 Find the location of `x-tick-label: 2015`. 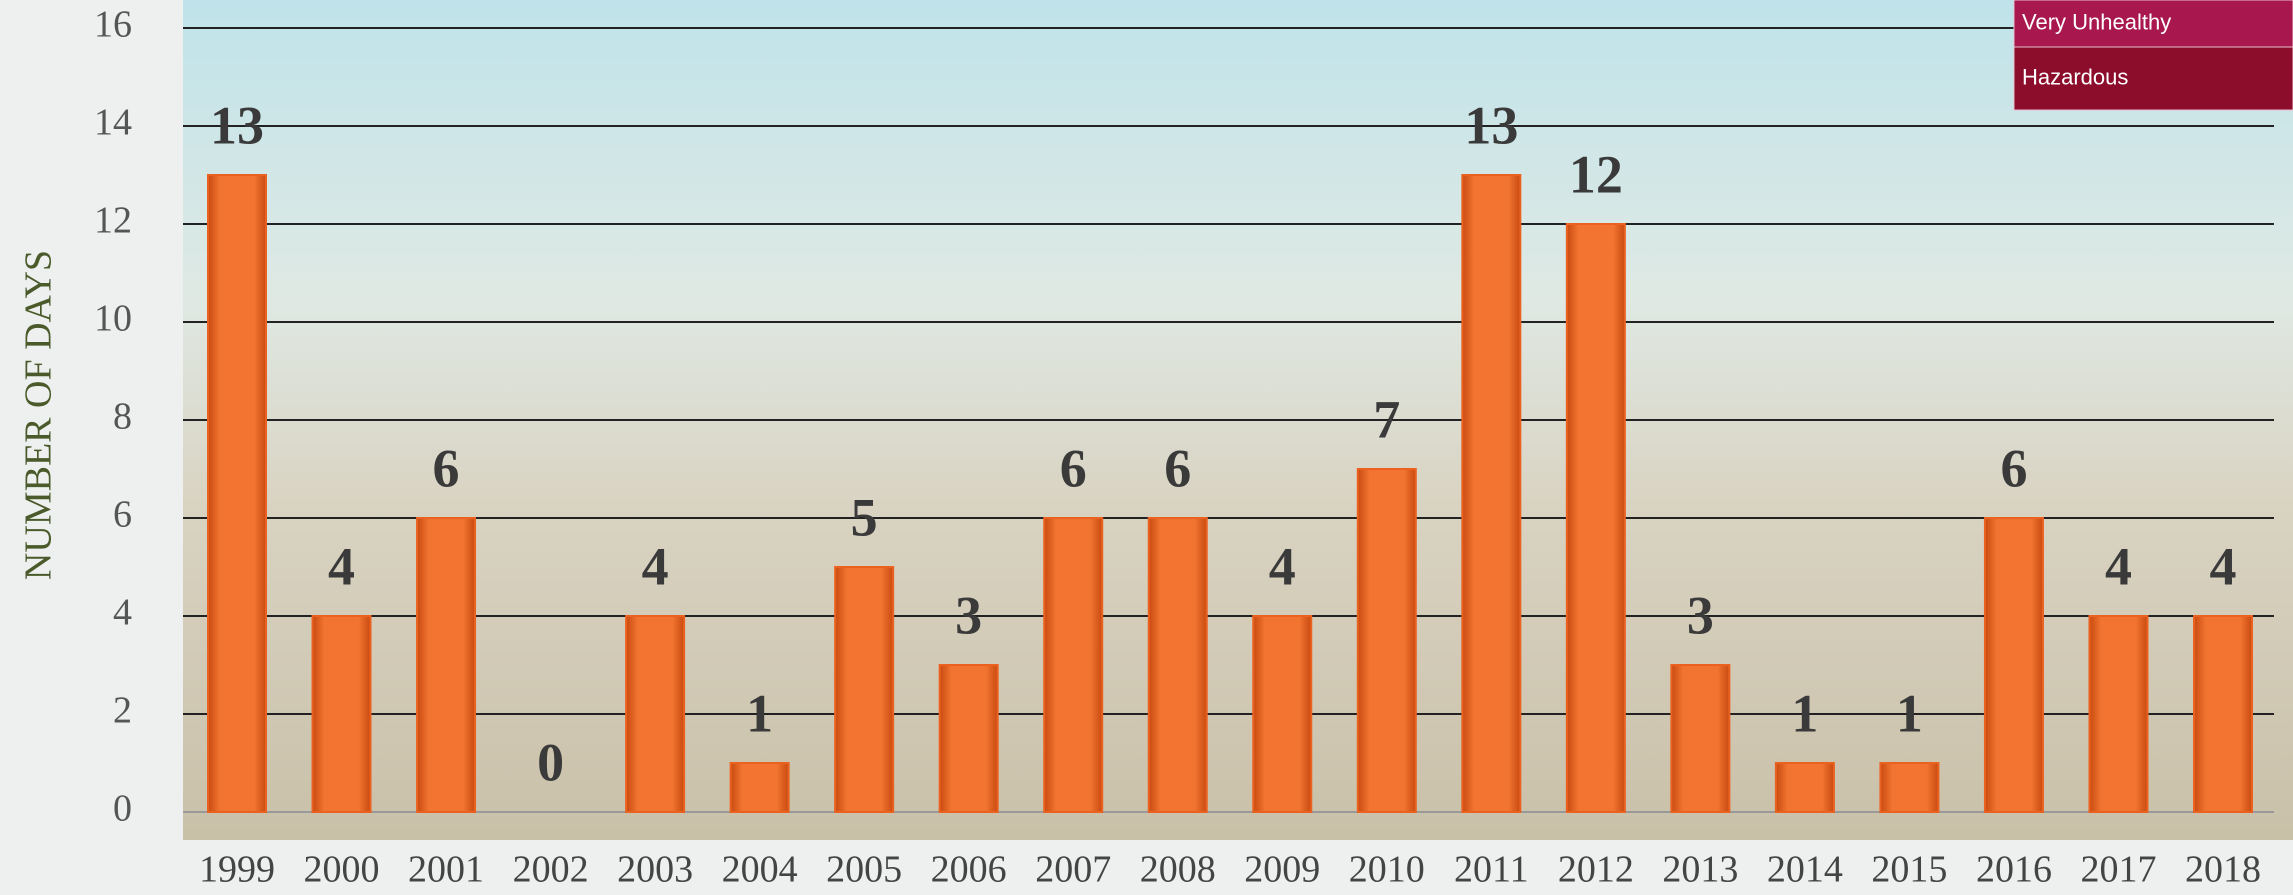

x-tick-label: 2015 is located at coordinates (1909, 870).